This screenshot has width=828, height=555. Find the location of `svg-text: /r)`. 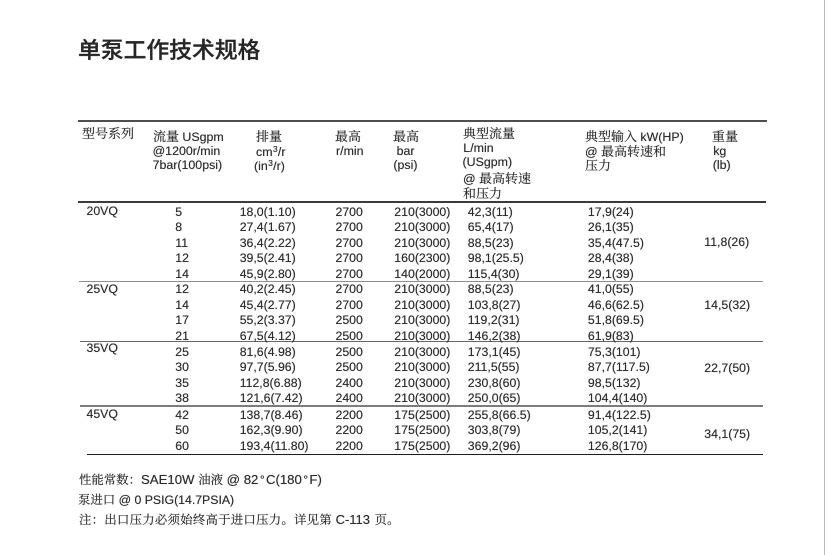

svg-text: /r) is located at coordinates (280, 166).